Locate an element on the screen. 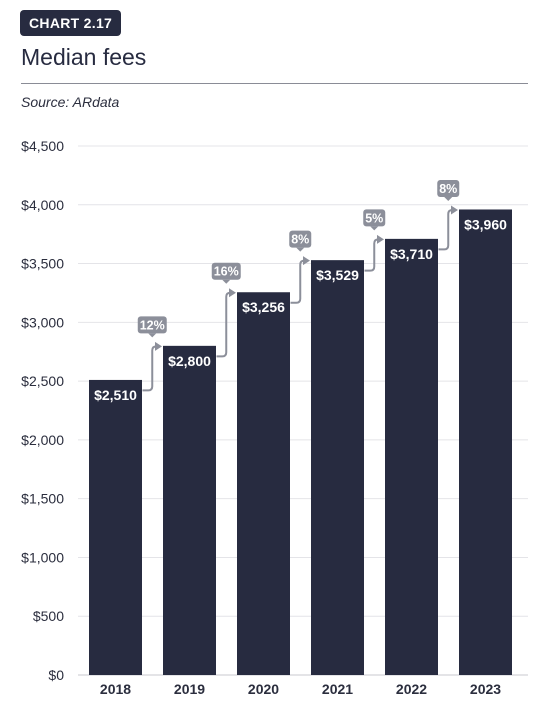 The height and width of the screenshot is (712, 553). x-tick-label: 2023 is located at coordinates (485, 689).